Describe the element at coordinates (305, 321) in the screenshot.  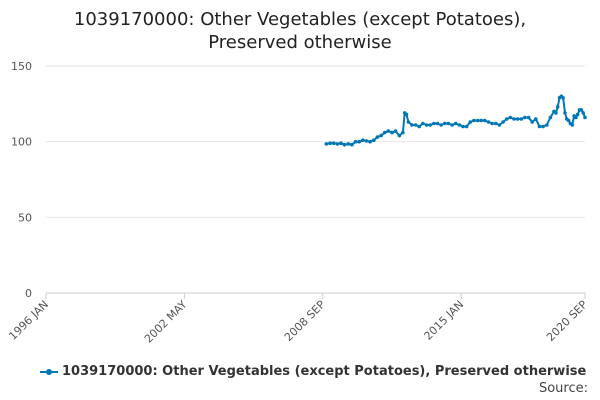
I see `x-tick-label: 2008 SEP` at that location.